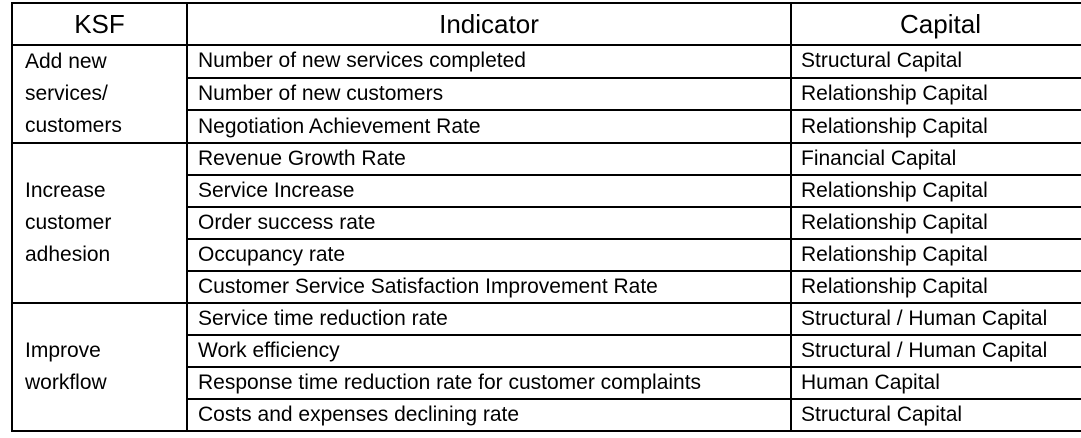 The width and height of the screenshot is (1081, 438). What do you see at coordinates (489, 94) in the screenshot?
I see `indicator-cell: Number of new customers` at bounding box center [489, 94].